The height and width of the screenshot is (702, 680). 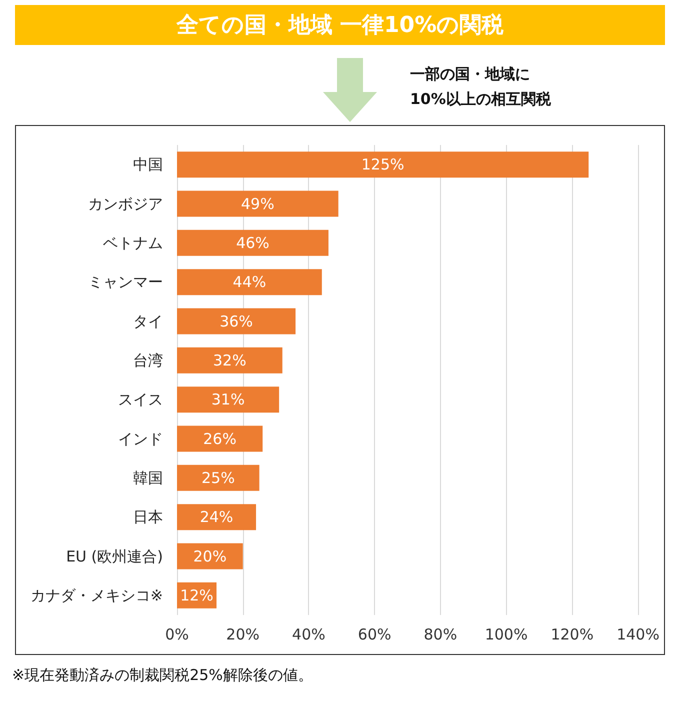 I want to click on data-label: 12%, so click(x=197, y=595).